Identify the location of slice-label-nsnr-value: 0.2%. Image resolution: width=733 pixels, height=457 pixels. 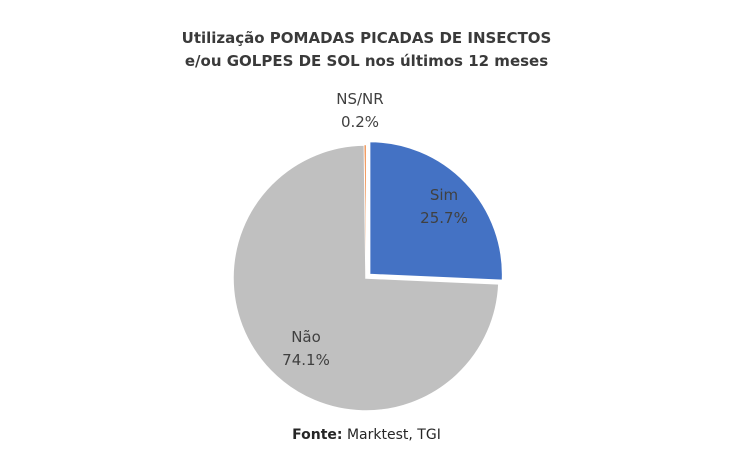
(360, 122).